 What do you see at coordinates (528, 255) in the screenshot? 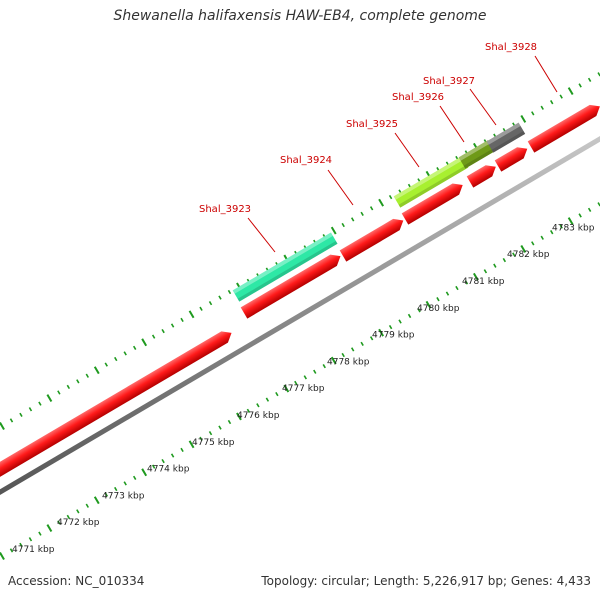
I see `tick-label: 4782 kbp` at bounding box center [528, 255].